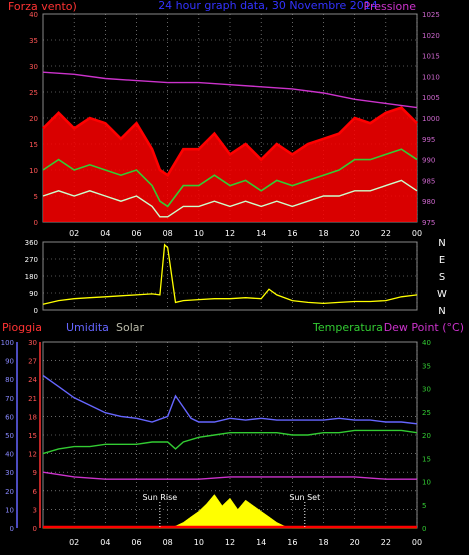 Image resolution: width=469 pixels, height=555 pixels. I want to click on temperature-tick: 10, so click(426, 483).